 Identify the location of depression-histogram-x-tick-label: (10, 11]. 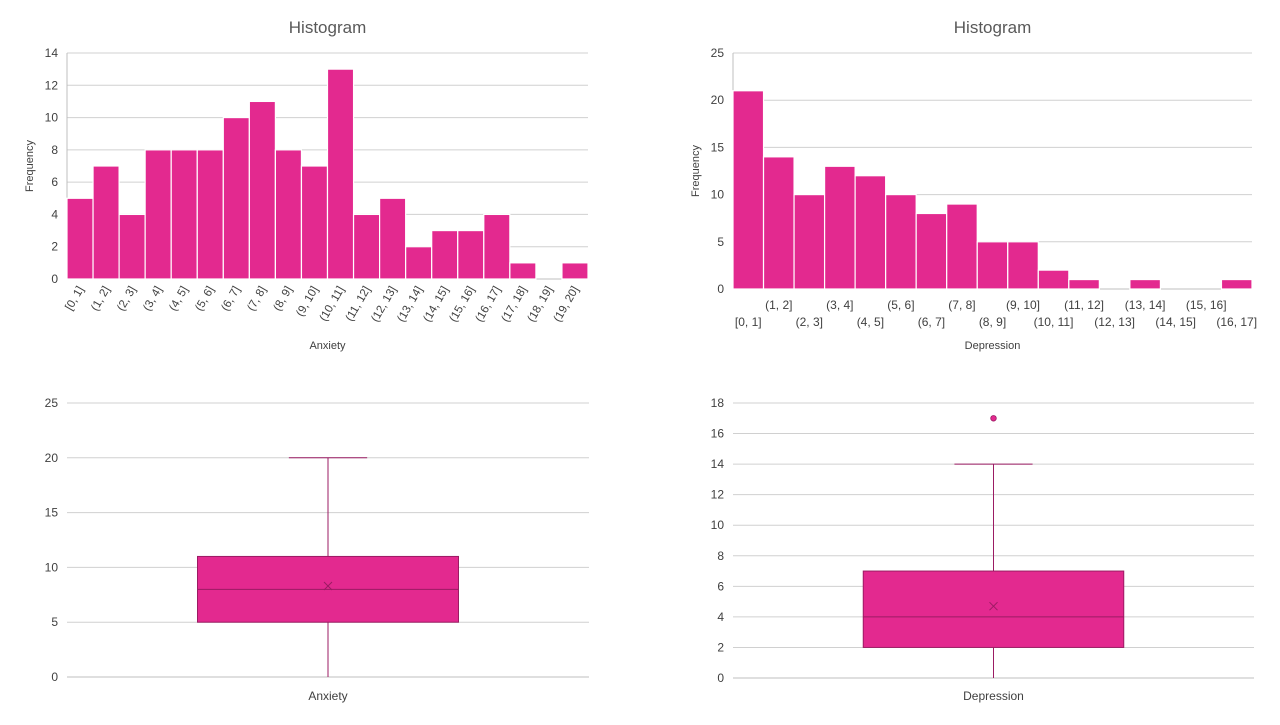
(1054, 322).